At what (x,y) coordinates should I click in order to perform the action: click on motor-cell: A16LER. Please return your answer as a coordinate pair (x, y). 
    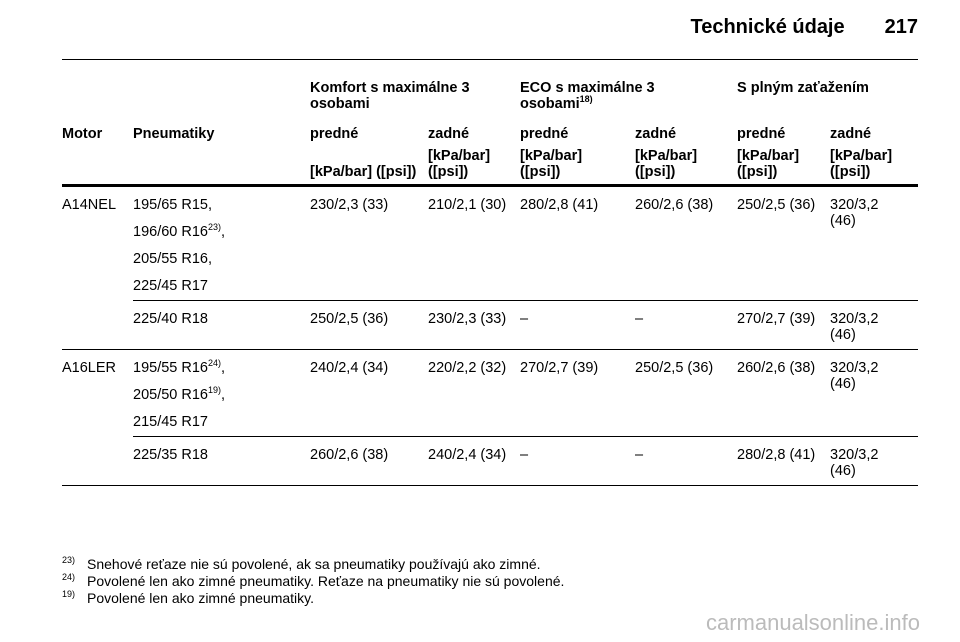
    Looking at the image, I should click on (89, 368).